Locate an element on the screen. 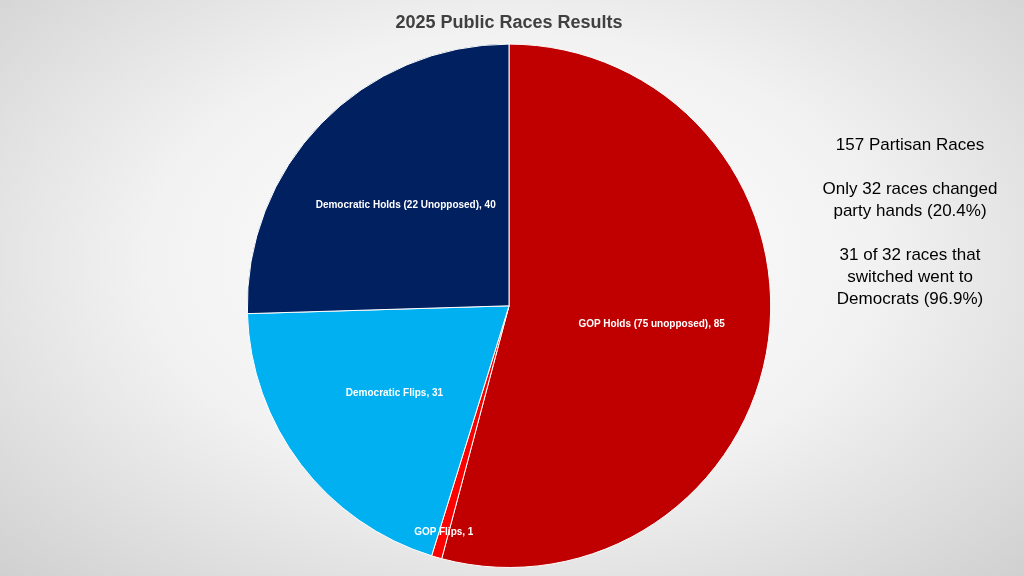  text: Only 32 races changed party hands (20.4%) is located at coordinates (910, 200).